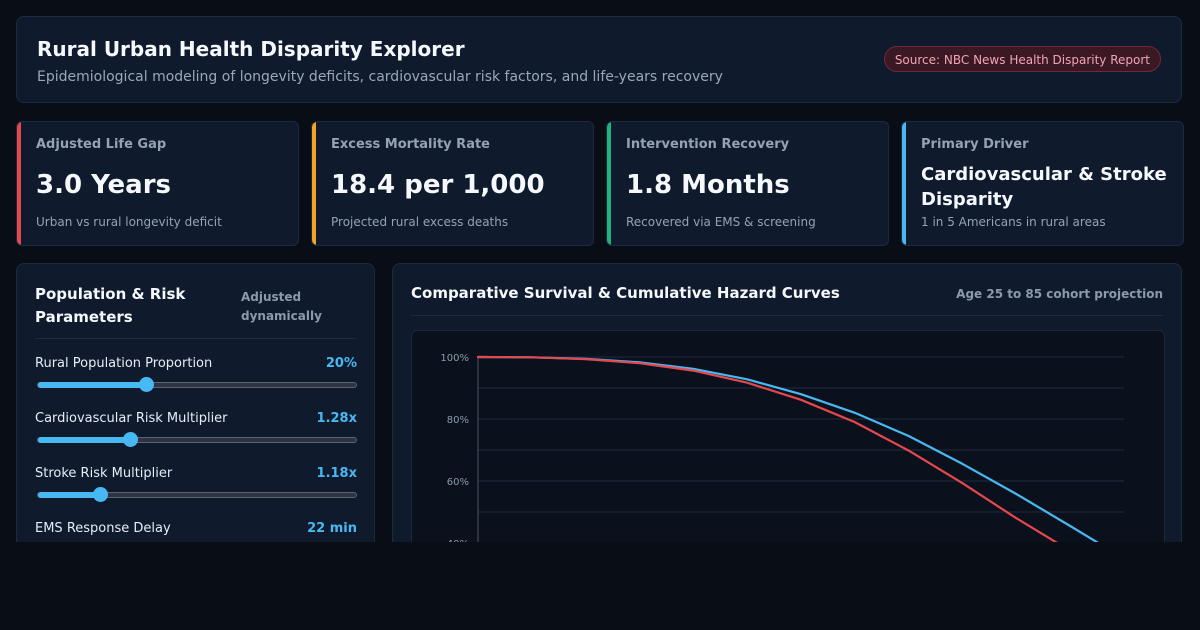 The image size is (1200, 630). What do you see at coordinates (129, 222) in the screenshot?
I see `kpi-subtext: Urban vs rural longevity deficit` at bounding box center [129, 222].